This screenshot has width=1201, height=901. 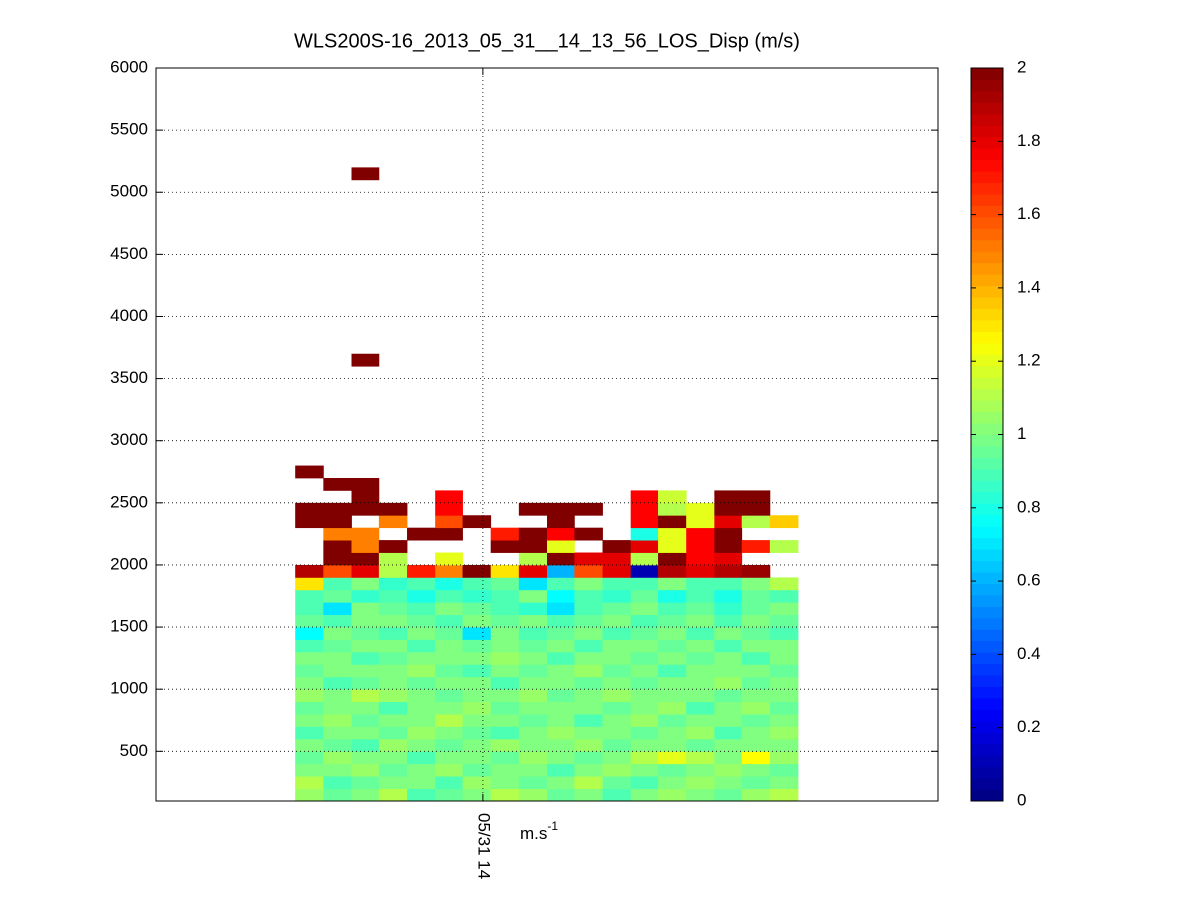 I want to click on colorbar-tick-label: 0.4, so click(x=1029, y=653).